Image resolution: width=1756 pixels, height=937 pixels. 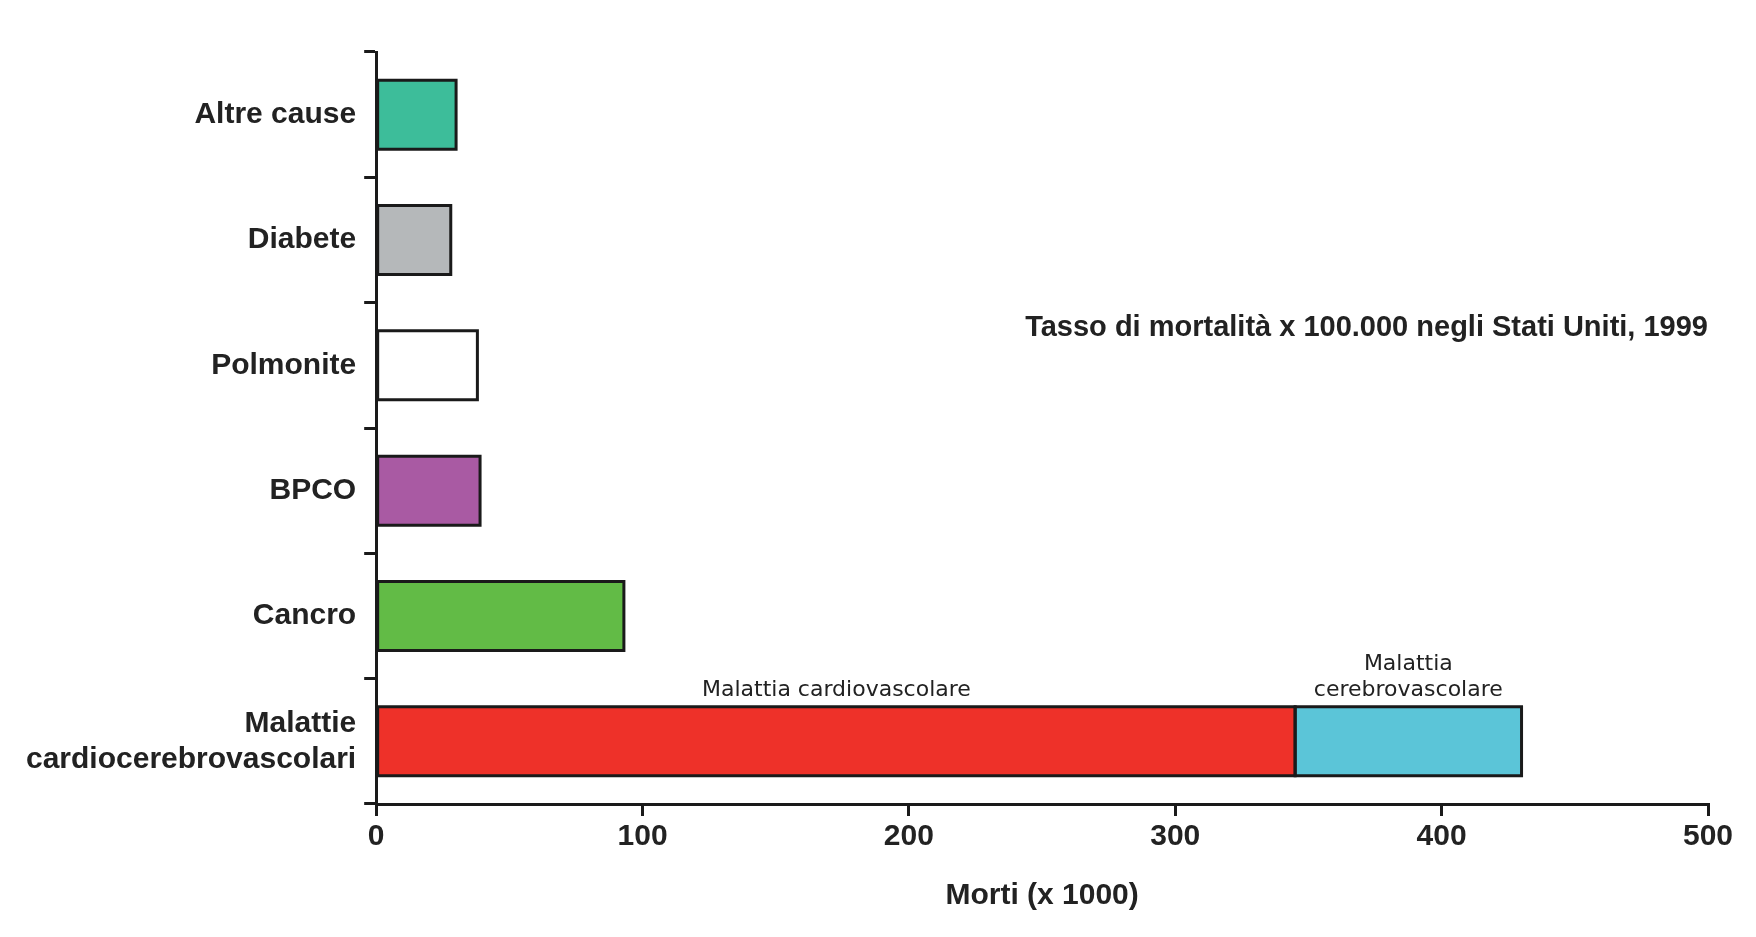 I want to click on y-tick-label: Cancro, so click(x=304, y=614).